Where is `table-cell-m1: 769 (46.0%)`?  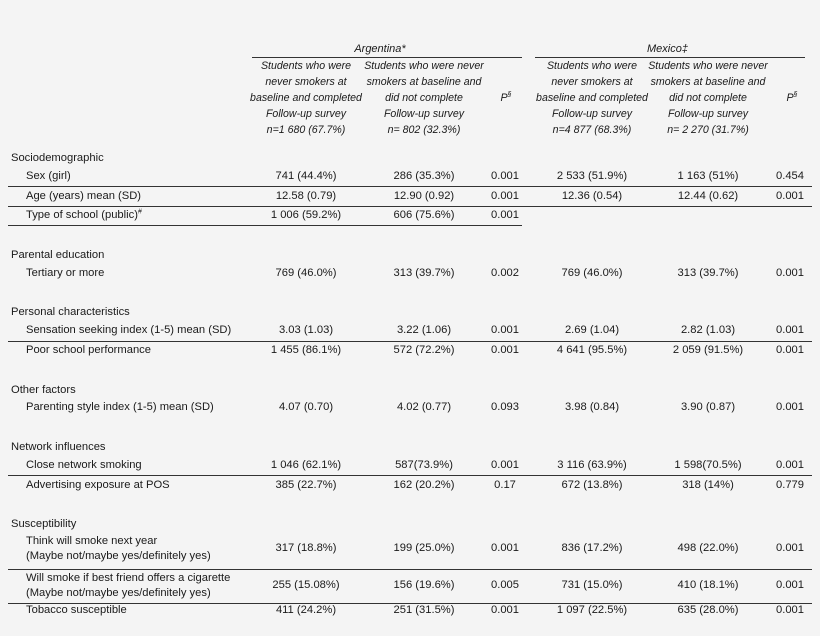 table-cell-m1: 769 (46.0%) is located at coordinates (592, 273).